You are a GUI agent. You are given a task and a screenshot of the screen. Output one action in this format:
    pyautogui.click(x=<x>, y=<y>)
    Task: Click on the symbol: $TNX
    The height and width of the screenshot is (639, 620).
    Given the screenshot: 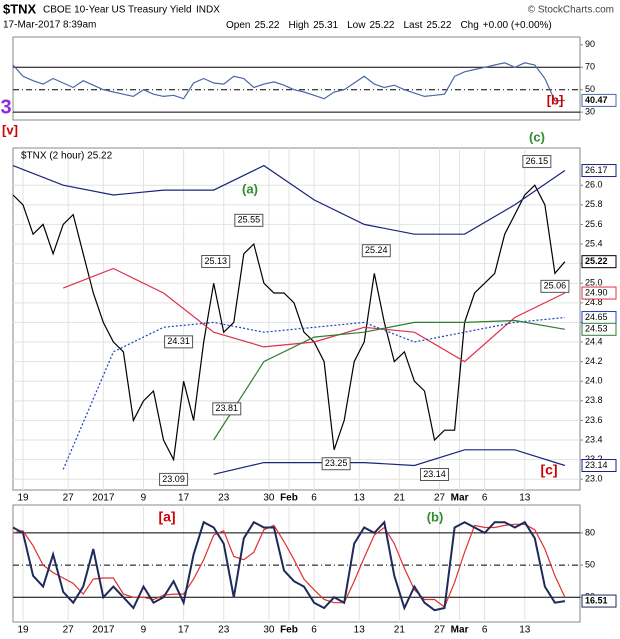 What is the action you would take?
    pyautogui.click(x=20, y=8)
    